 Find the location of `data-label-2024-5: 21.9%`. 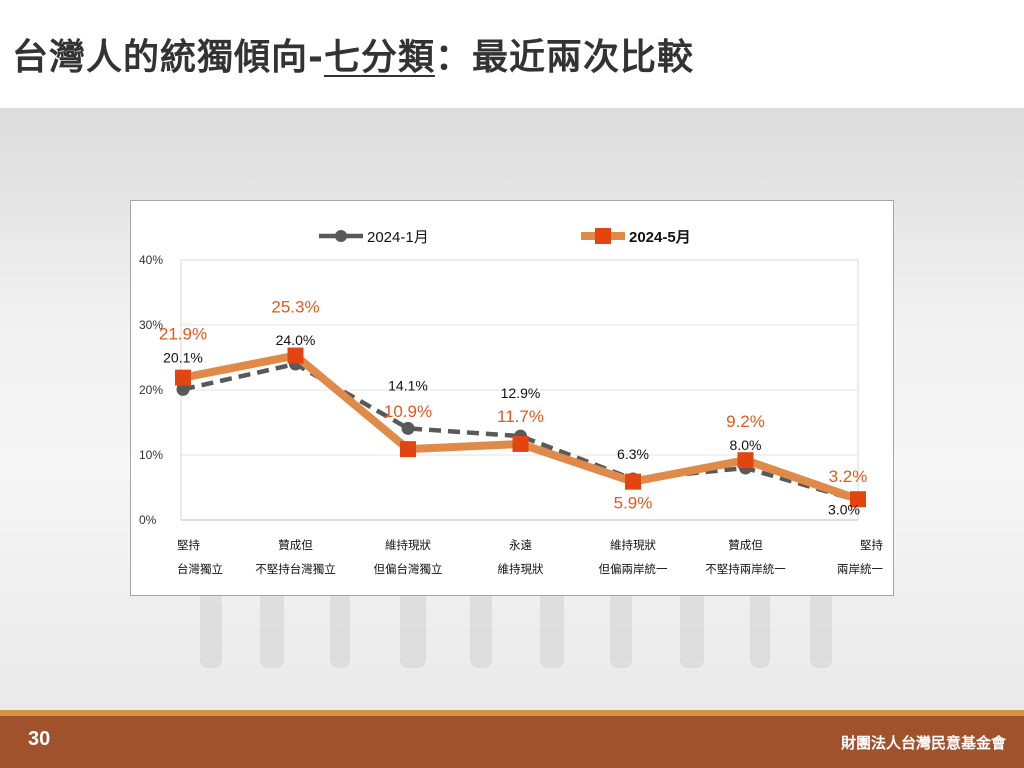

data-label-2024-5: 21.9% is located at coordinates (183, 334).